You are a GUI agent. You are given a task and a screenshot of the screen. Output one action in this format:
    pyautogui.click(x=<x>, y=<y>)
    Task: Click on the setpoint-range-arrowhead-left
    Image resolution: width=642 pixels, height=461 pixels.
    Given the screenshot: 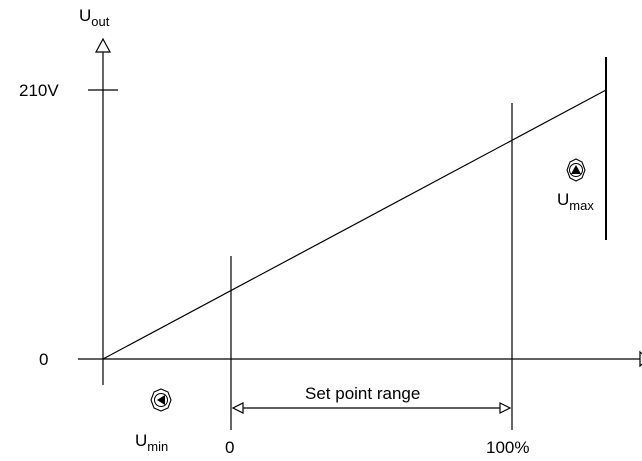 What is the action you would take?
    pyautogui.click(x=237, y=408)
    